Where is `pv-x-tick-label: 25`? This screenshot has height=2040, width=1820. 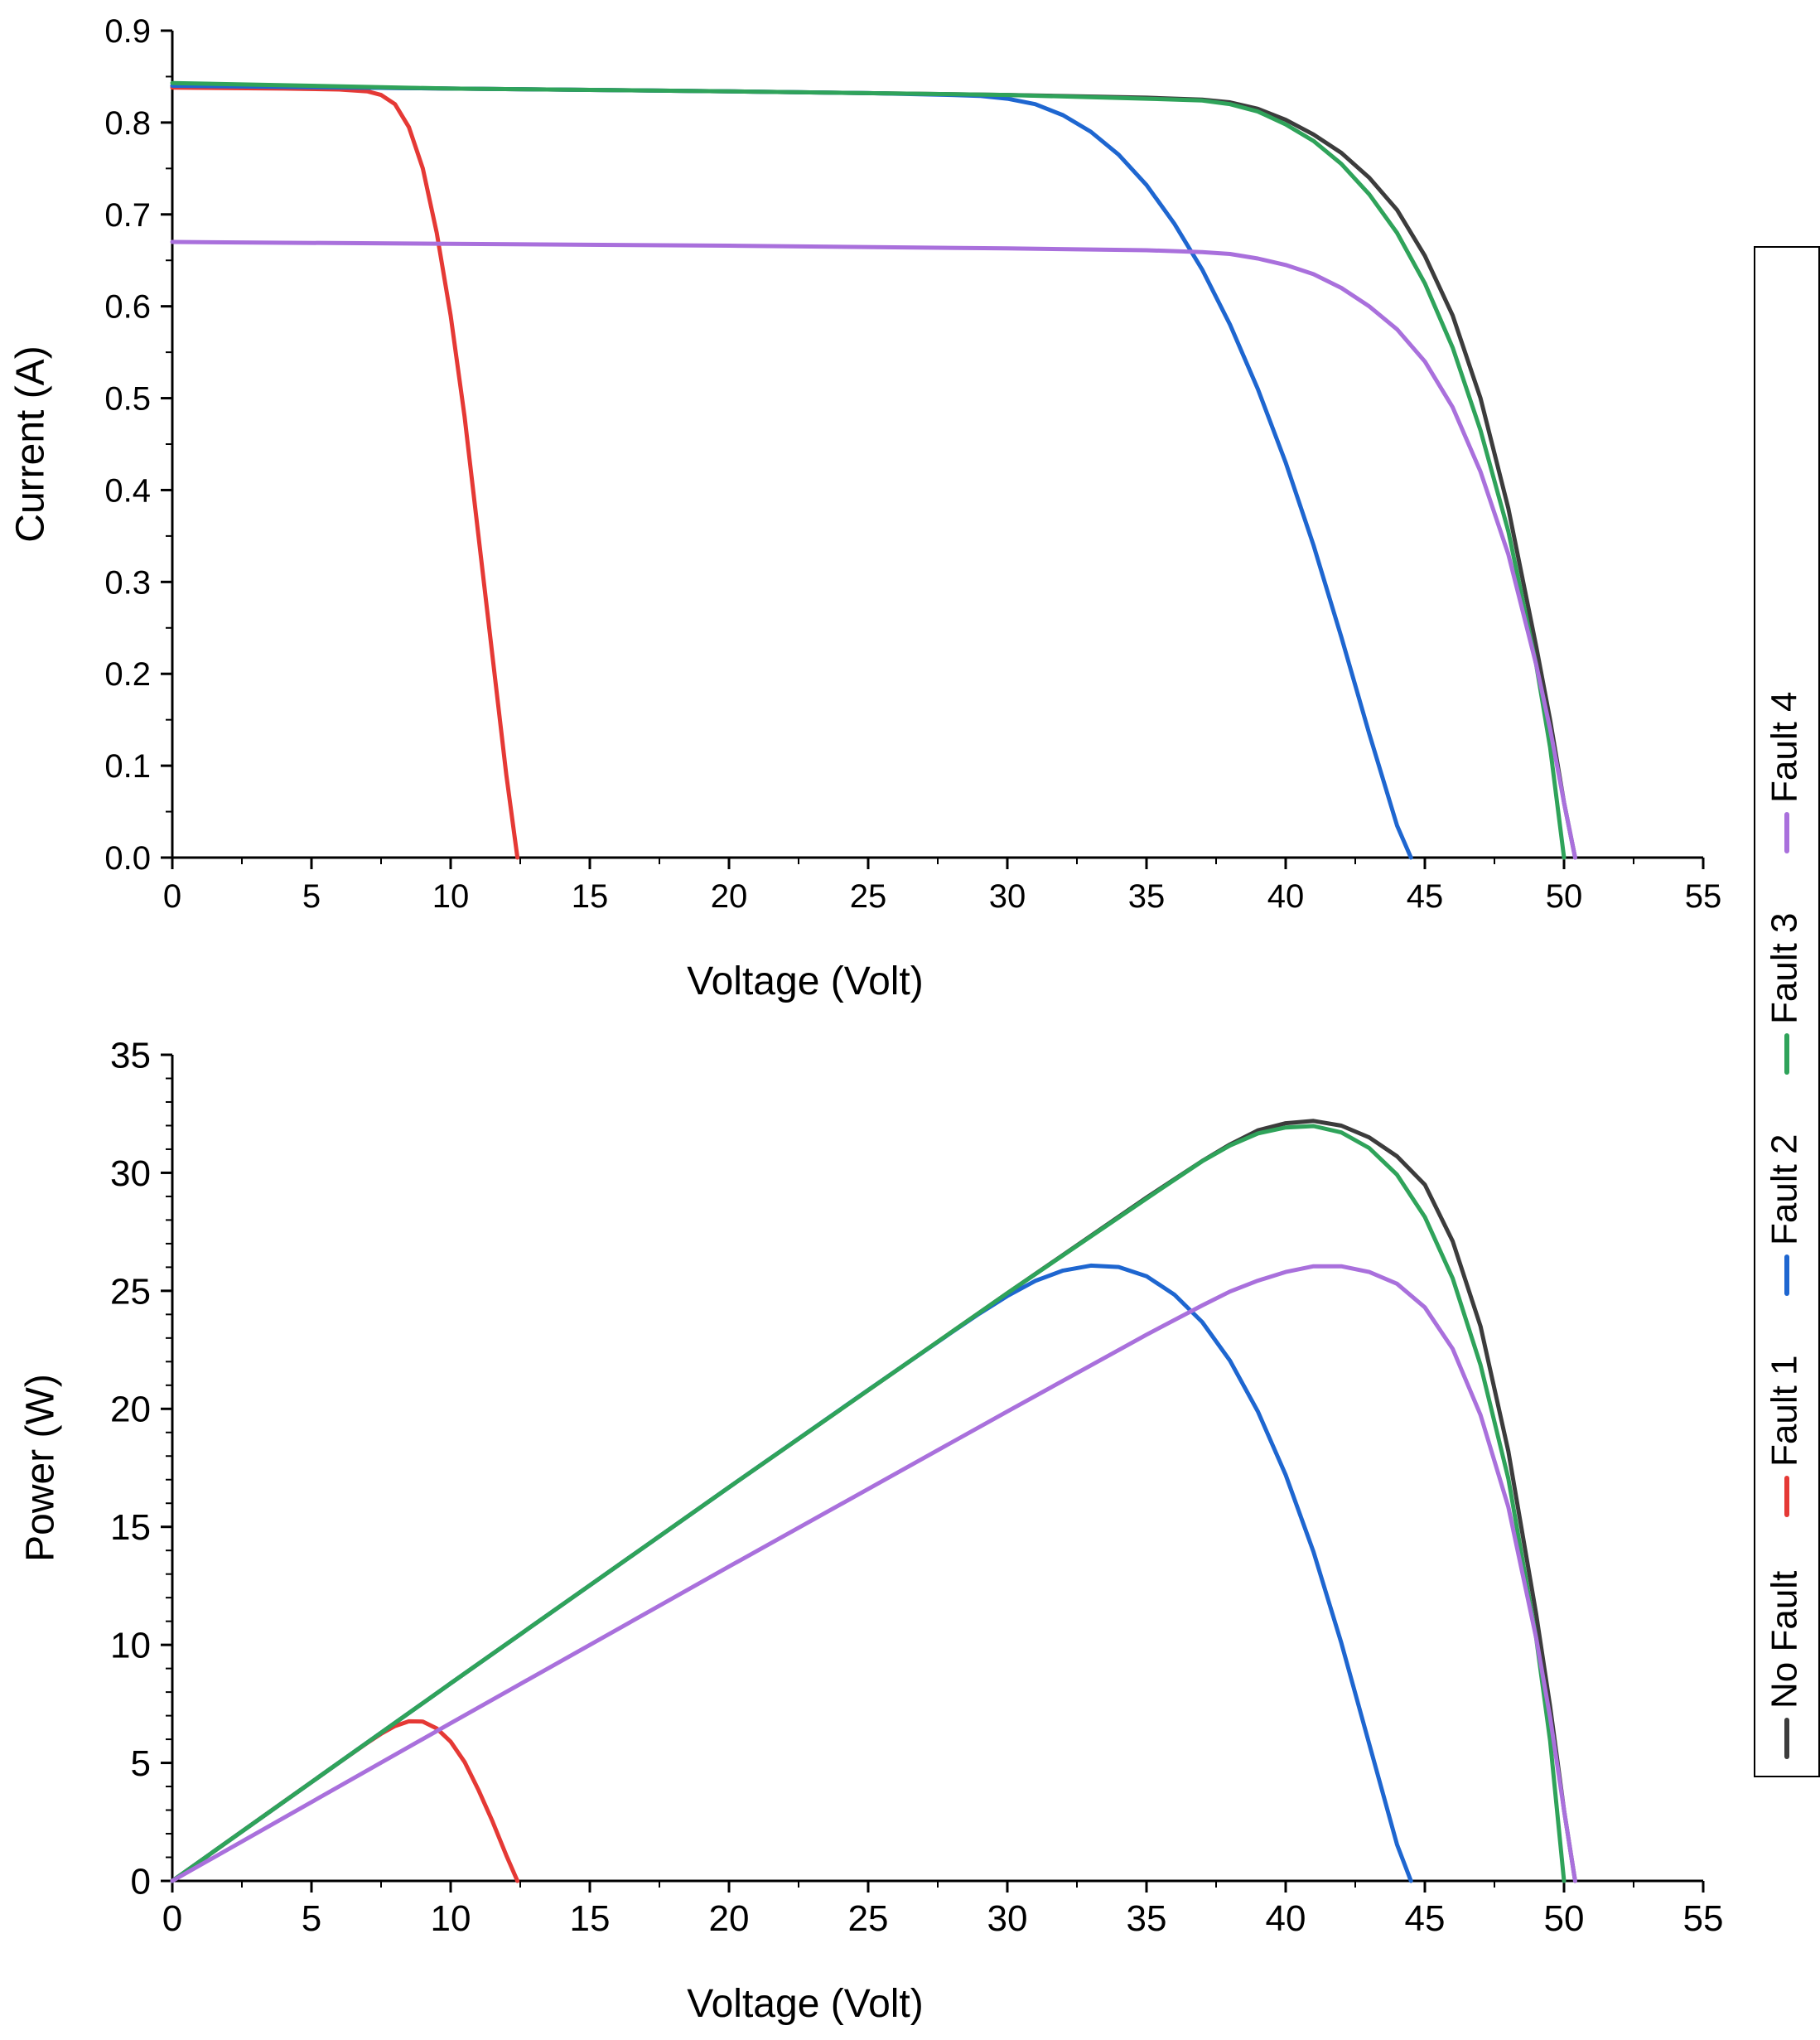 pv-x-tick-label: 25 is located at coordinates (868, 1918).